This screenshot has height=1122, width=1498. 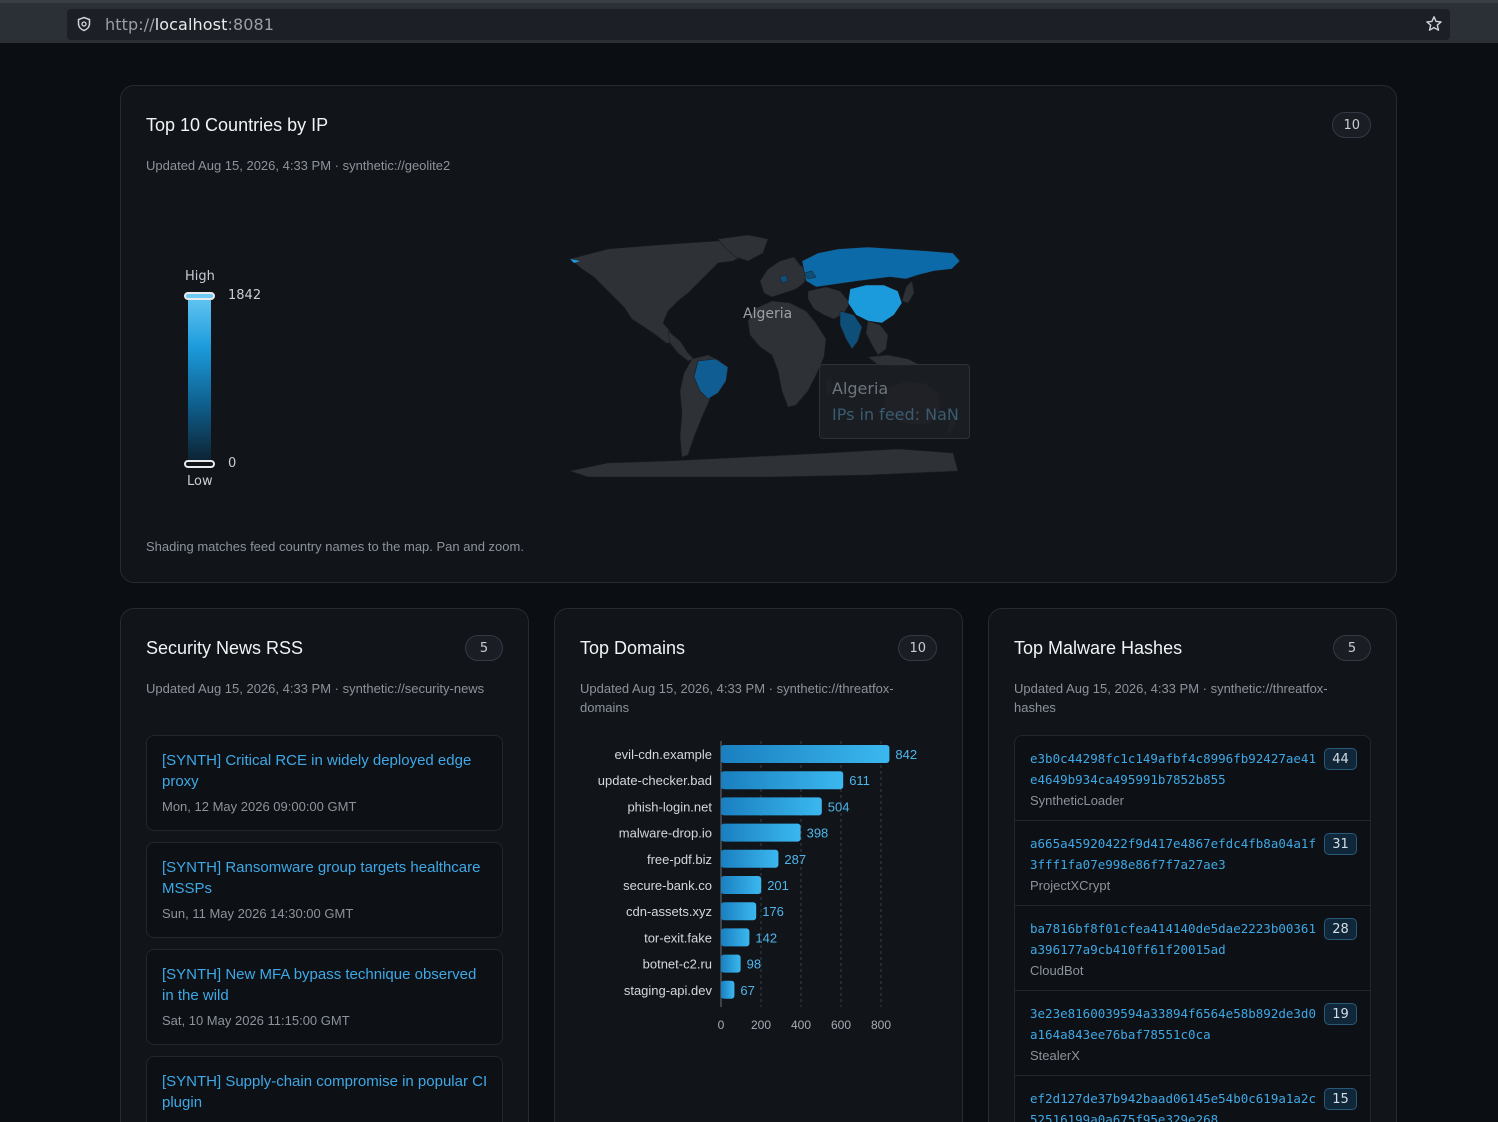 What do you see at coordinates (906, 754) in the screenshot?
I see `value-label: 842` at bounding box center [906, 754].